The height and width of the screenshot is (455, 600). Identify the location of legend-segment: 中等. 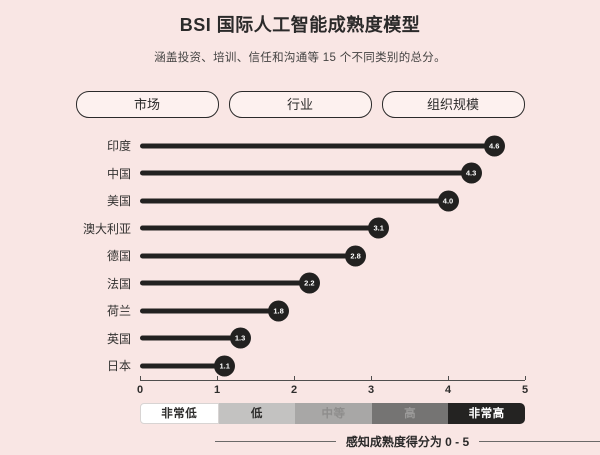
(333, 413).